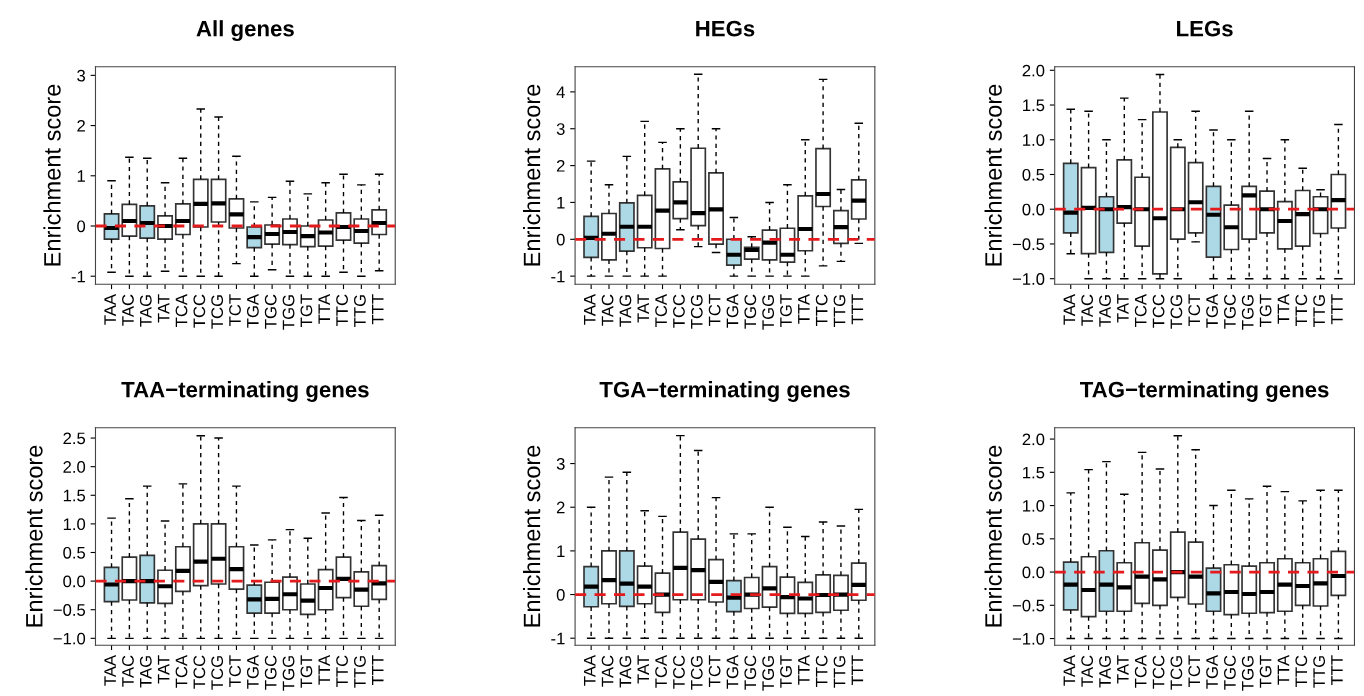 This screenshot has width=1364, height=696. I want to click on y-tick-label: 1, so click(561, 551).